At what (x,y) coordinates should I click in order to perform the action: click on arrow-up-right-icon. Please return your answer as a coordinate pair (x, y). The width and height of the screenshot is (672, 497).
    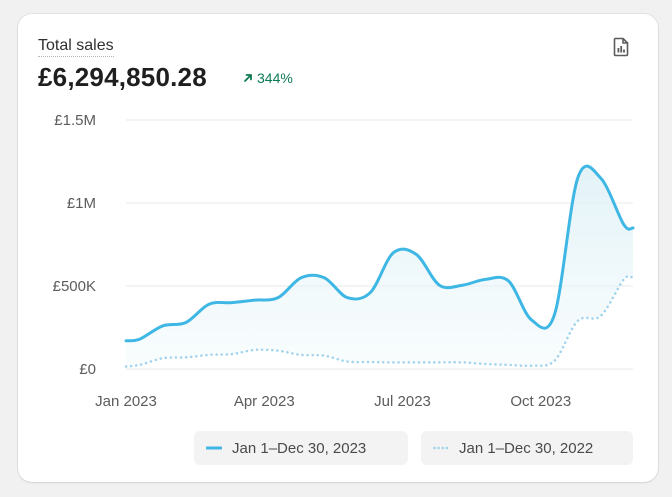
    Looking at the image, I should click on (248, 78).